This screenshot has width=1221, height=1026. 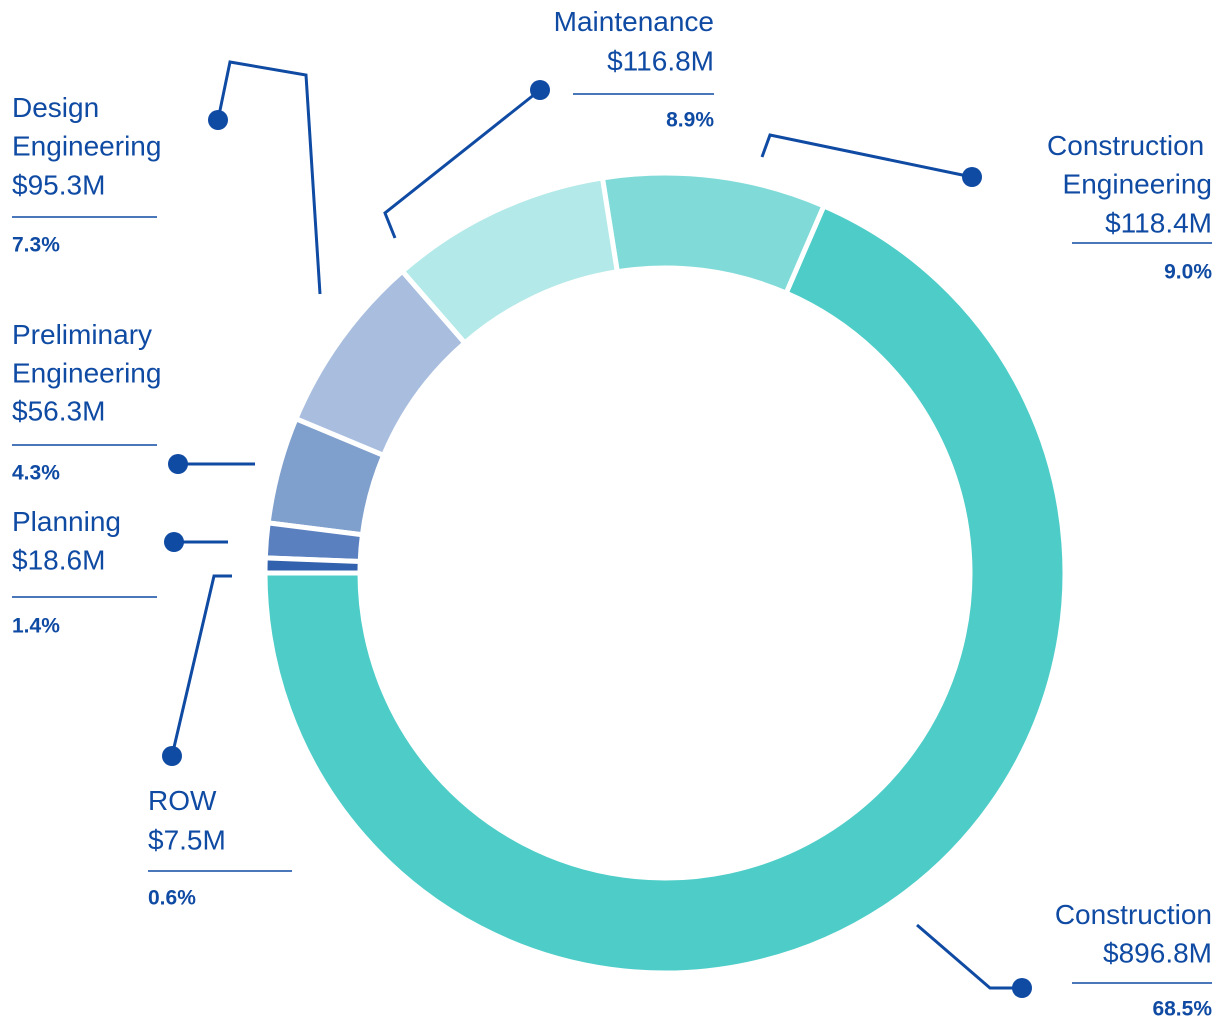 I want to click on amount-label: $56.3M, so click(x=58, y=410).